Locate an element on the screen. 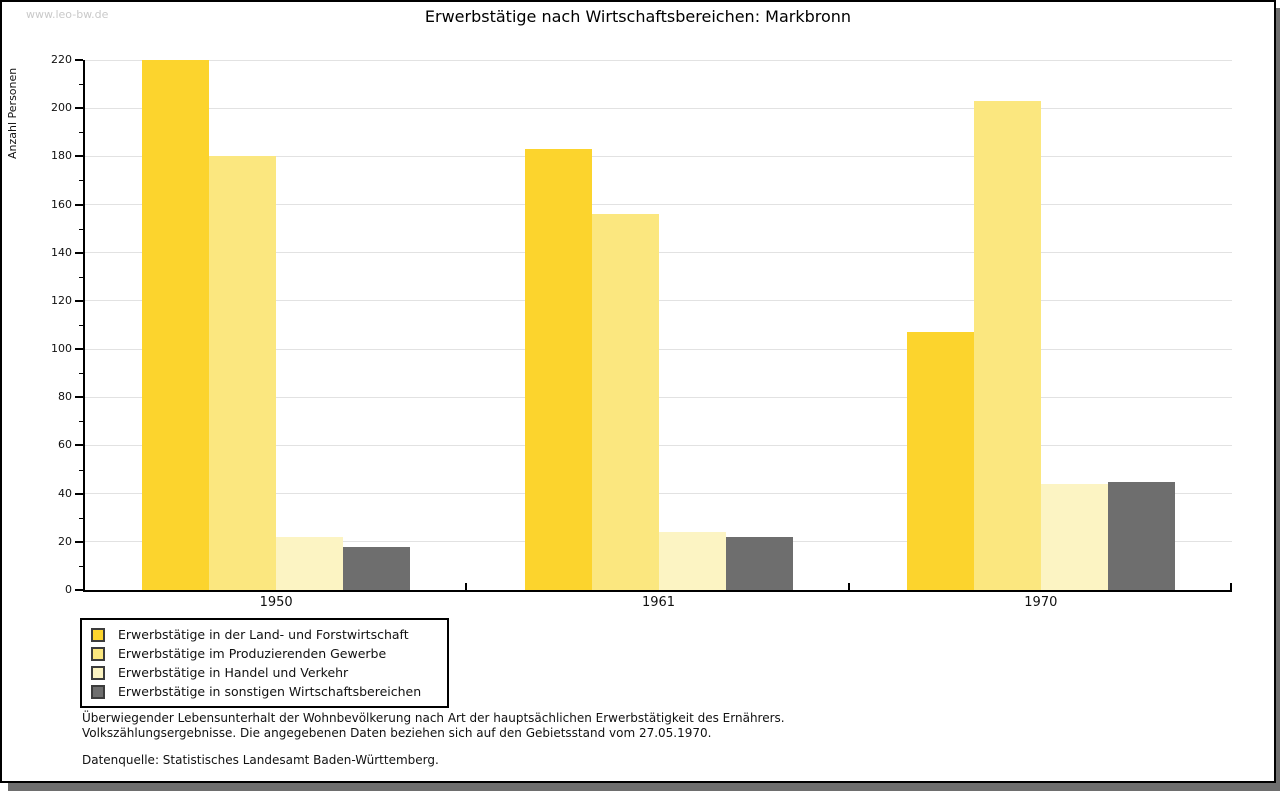  bar-series0-1970 is located at coordinates (940, 461).